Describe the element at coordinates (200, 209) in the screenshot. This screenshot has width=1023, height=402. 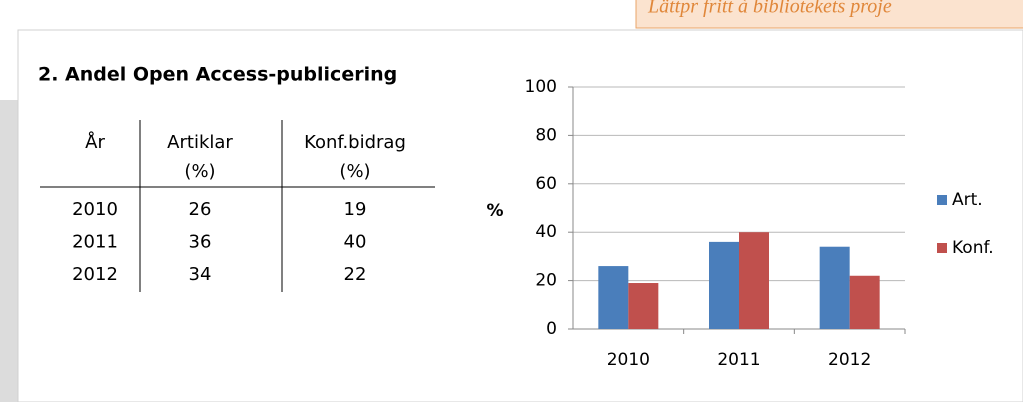
I see `table-cell: 26` at that location.